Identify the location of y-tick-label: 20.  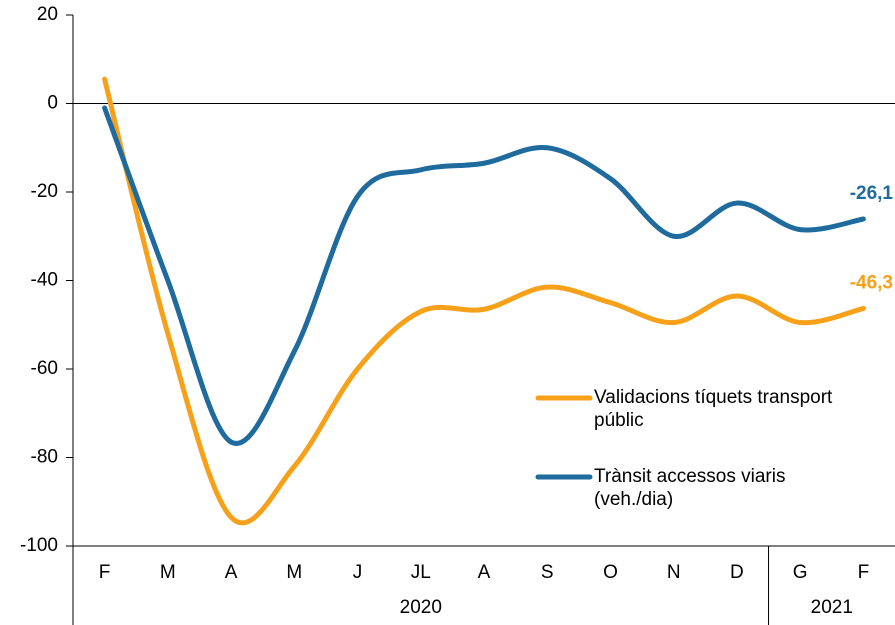
(47, 14).